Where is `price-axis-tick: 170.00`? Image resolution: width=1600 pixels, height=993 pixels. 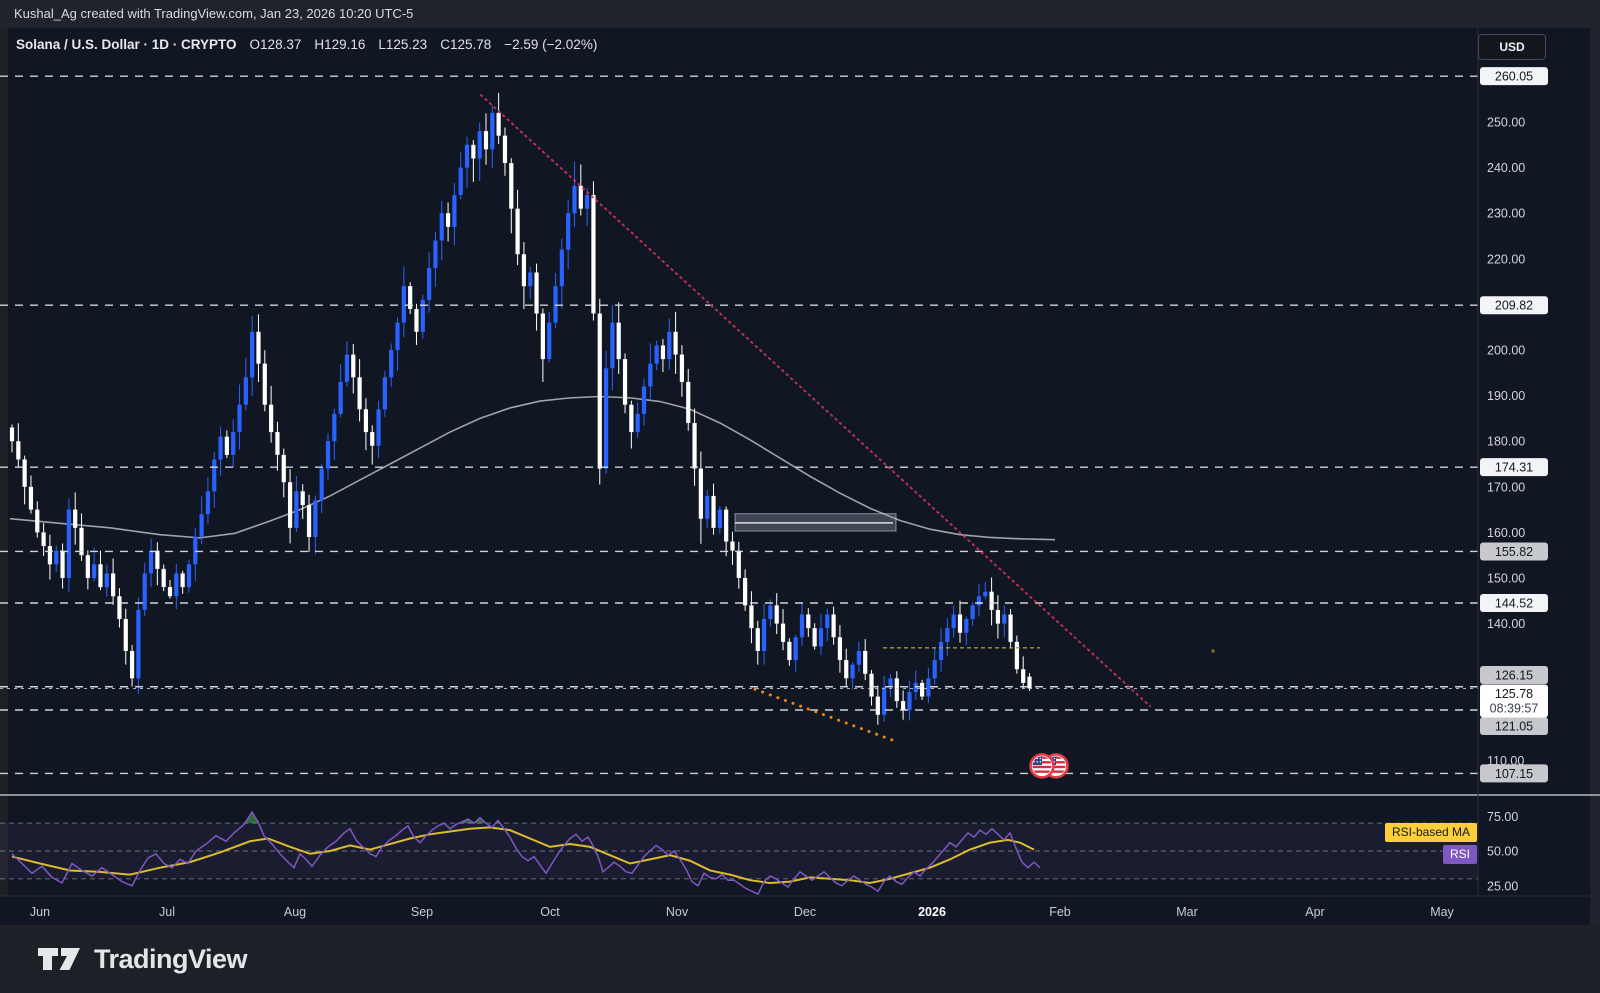 price-axis-tick: 170.00 is located at coordinates (1506, 487).